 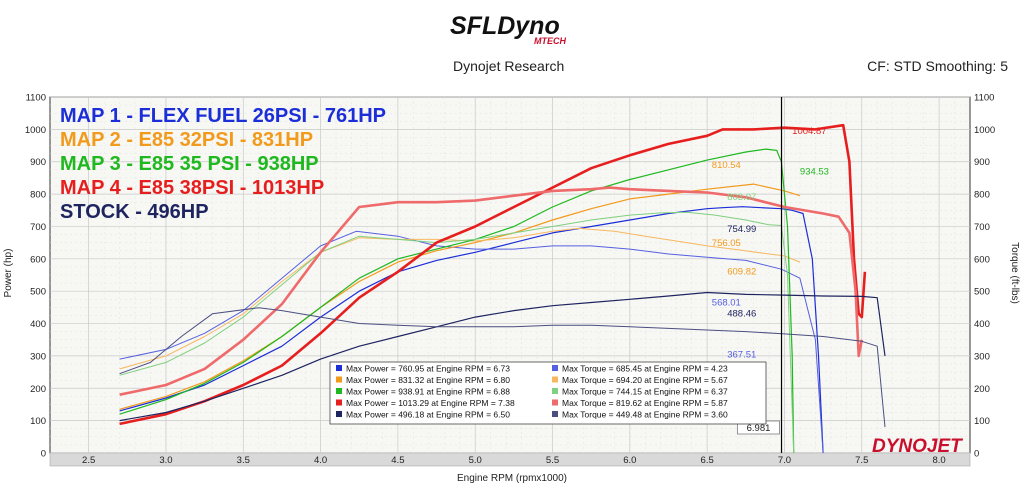 I want to click on value-annotation-9: 488.46, so click(x=741, y=313).